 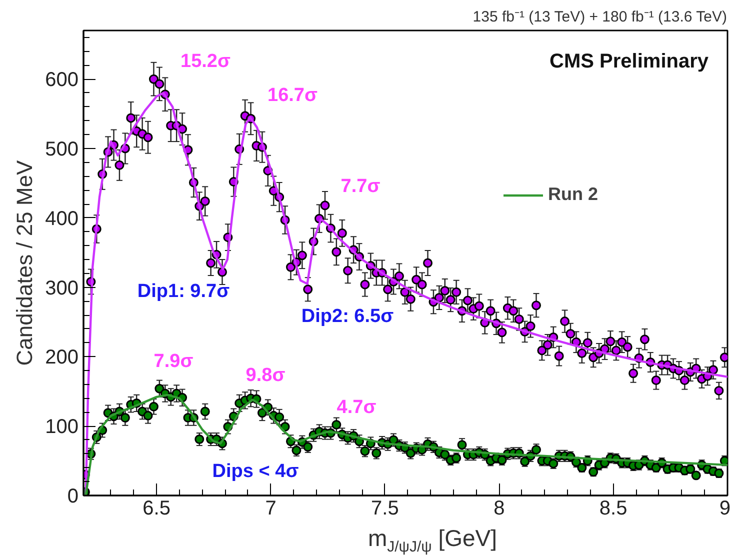 What do you see at coordinates (62, 219) in the screenshot?
I see `y-tick-label: 400` at bounding box center [62, 219].